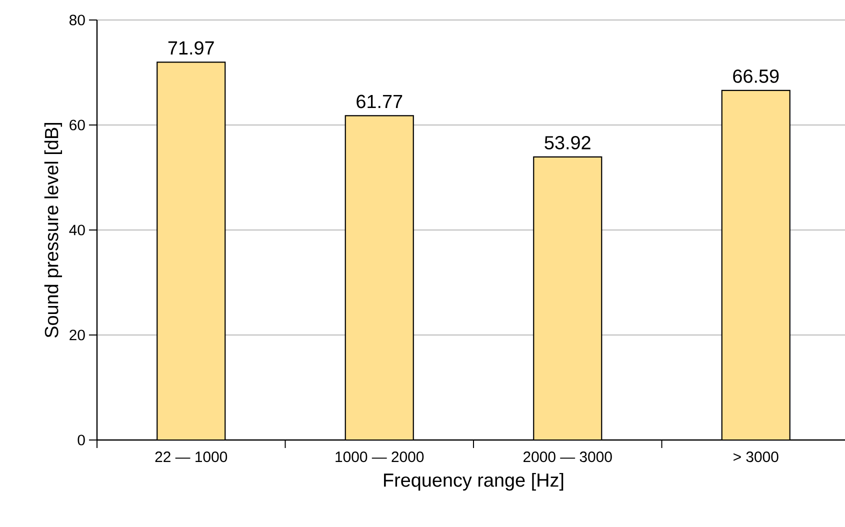 Image resolution: width=845 pixels, height=527 pixels. What do you see at coordinates (53, 230) in the screenshot?
I see `y-axis-title: Sound pressure level [dB]` at bounding box center [53, 230].